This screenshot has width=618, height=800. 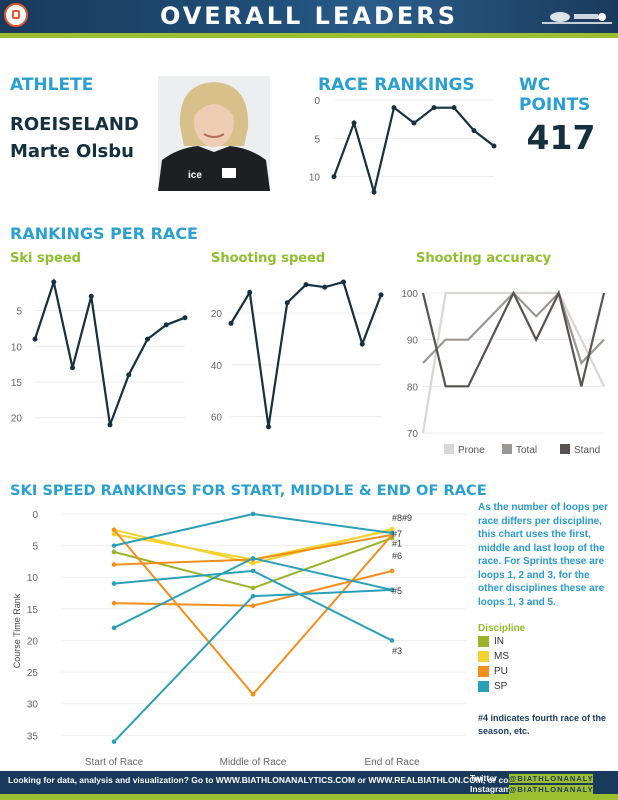 What do you see at coordinates (195, 175) in the screenshot?
I see `svg-text: ice` at bounding box center [195, 175].